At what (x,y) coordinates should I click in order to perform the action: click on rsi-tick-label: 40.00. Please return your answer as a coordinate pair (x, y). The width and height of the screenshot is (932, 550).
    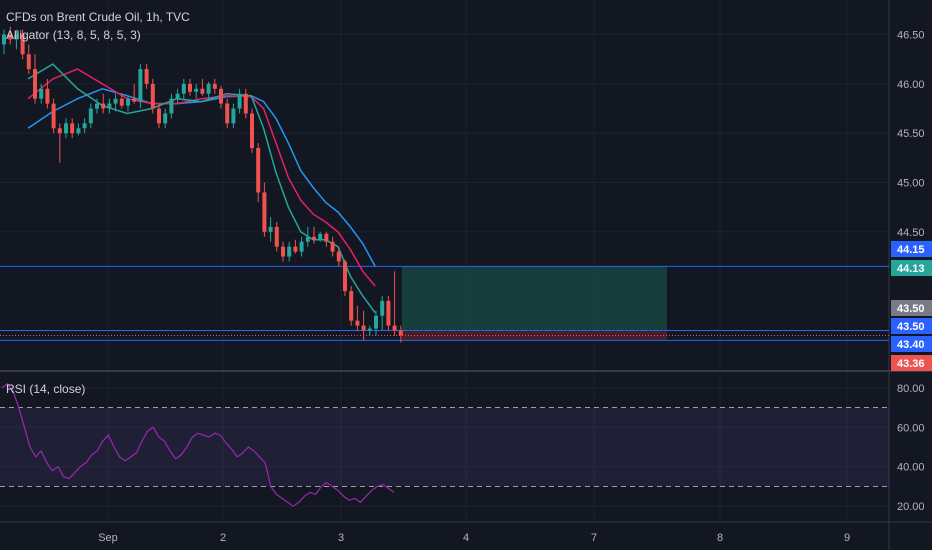
    Looking at the image, I should click on (911, 468).